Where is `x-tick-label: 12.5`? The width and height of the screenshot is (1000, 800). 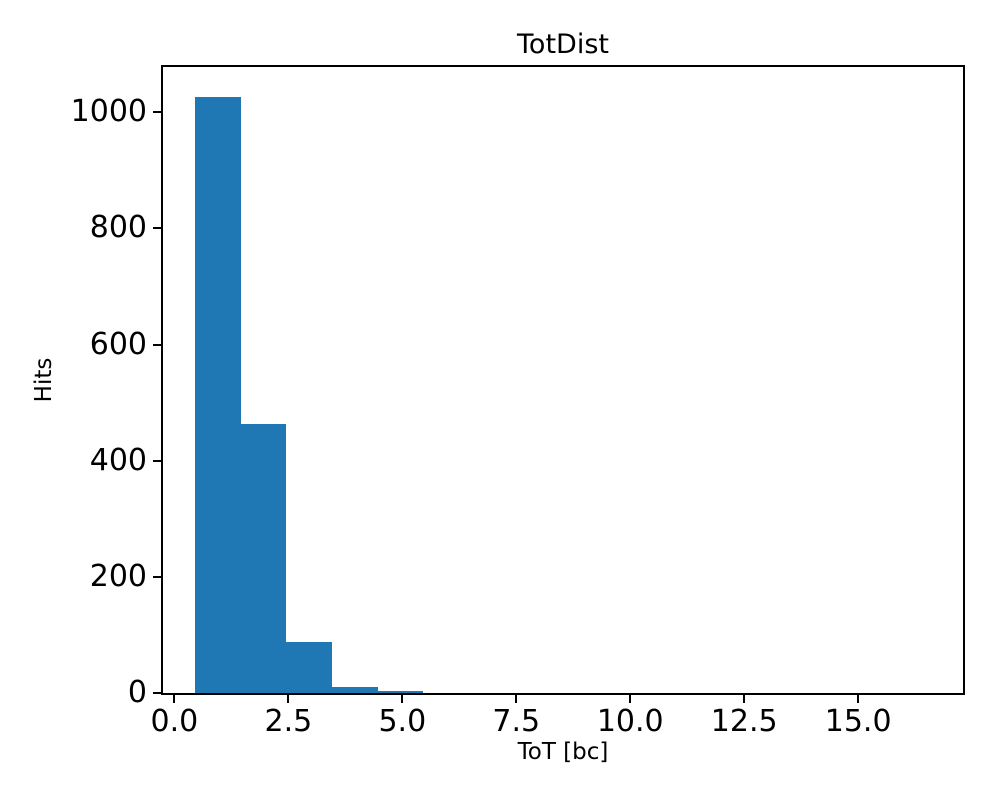
x-tick-label: 12.5 is located at coordinates (744, 721).